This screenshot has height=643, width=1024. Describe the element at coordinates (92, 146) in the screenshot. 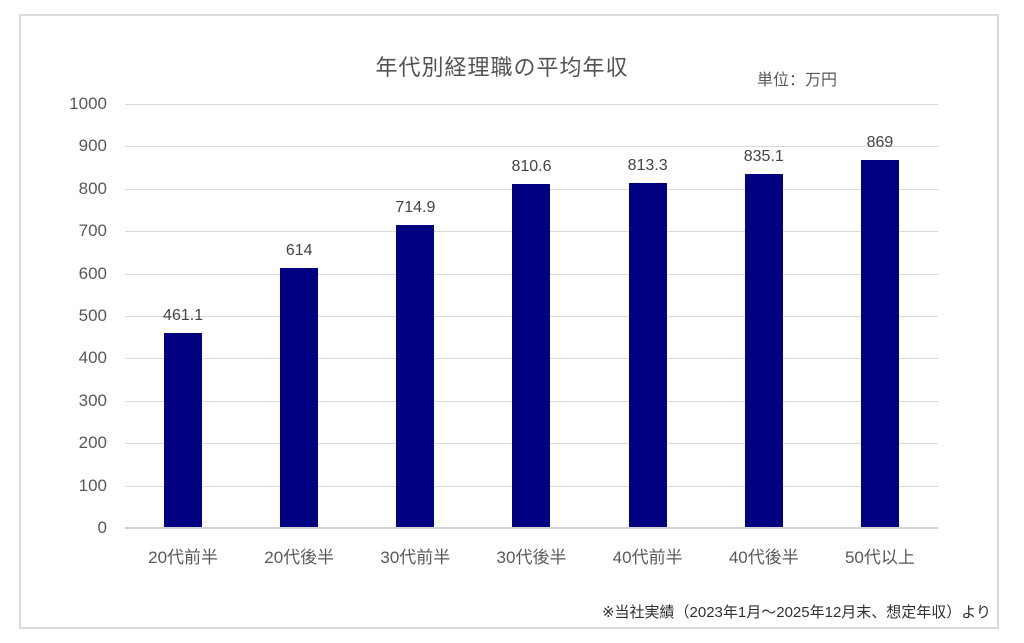

I see `y-tick-label: 900` at that location.